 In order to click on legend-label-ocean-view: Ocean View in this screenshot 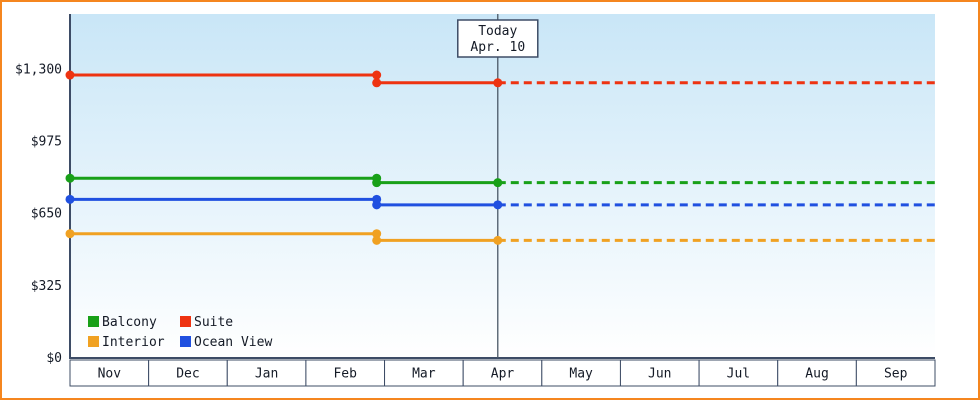, I will do `click(233, 342)`.